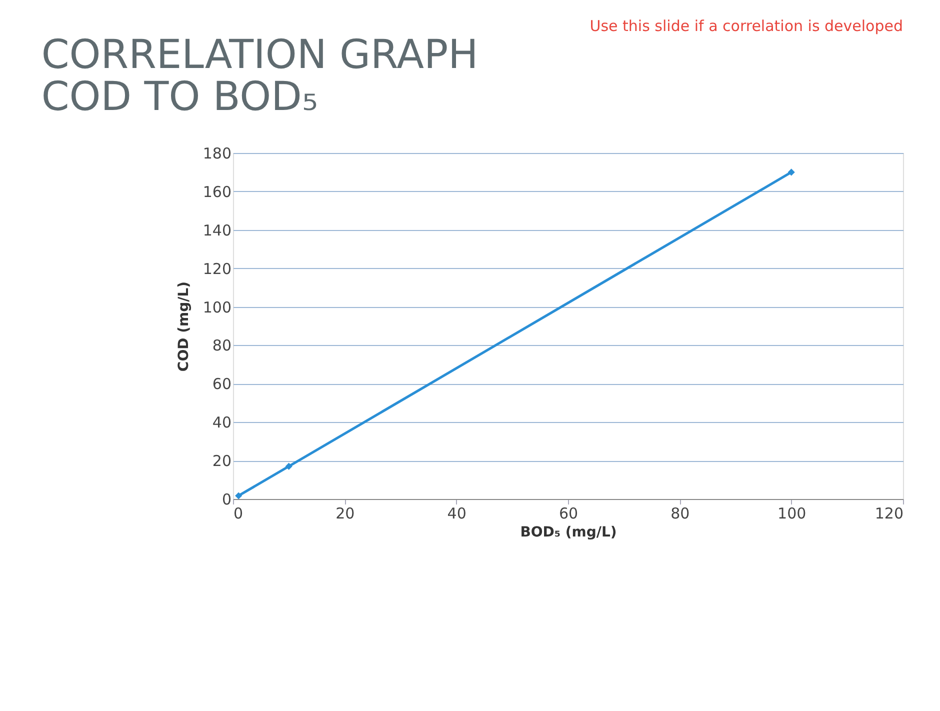 The width and height of the screenshot is (940, 711). I want to click on y-tick-label: 160, so click(217, 191).